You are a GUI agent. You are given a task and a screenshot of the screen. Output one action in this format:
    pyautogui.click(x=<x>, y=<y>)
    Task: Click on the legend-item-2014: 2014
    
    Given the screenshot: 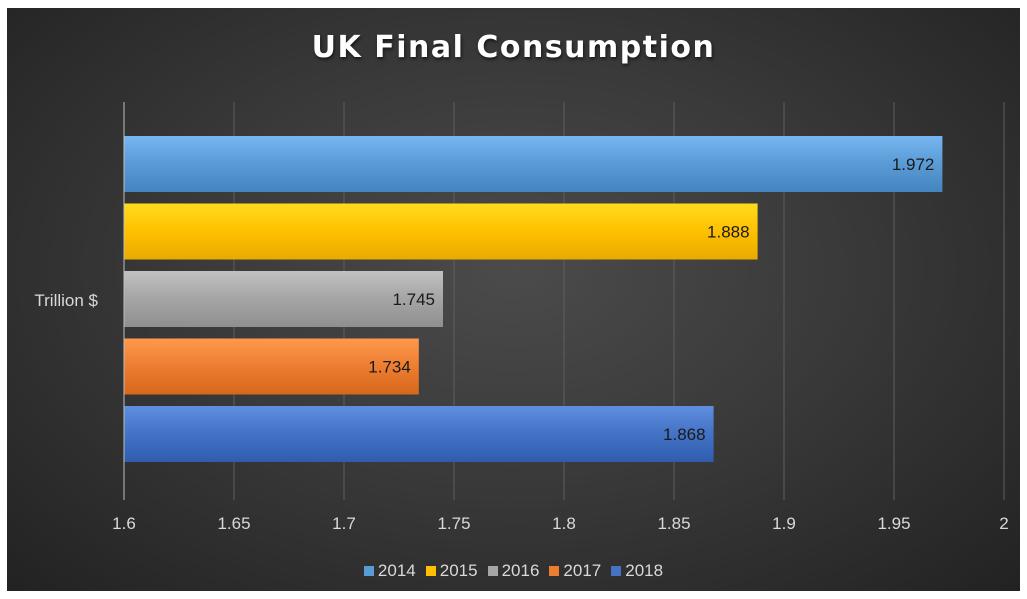 What is the action you would take?
    pyautogui.click(x=389, y=571)
    